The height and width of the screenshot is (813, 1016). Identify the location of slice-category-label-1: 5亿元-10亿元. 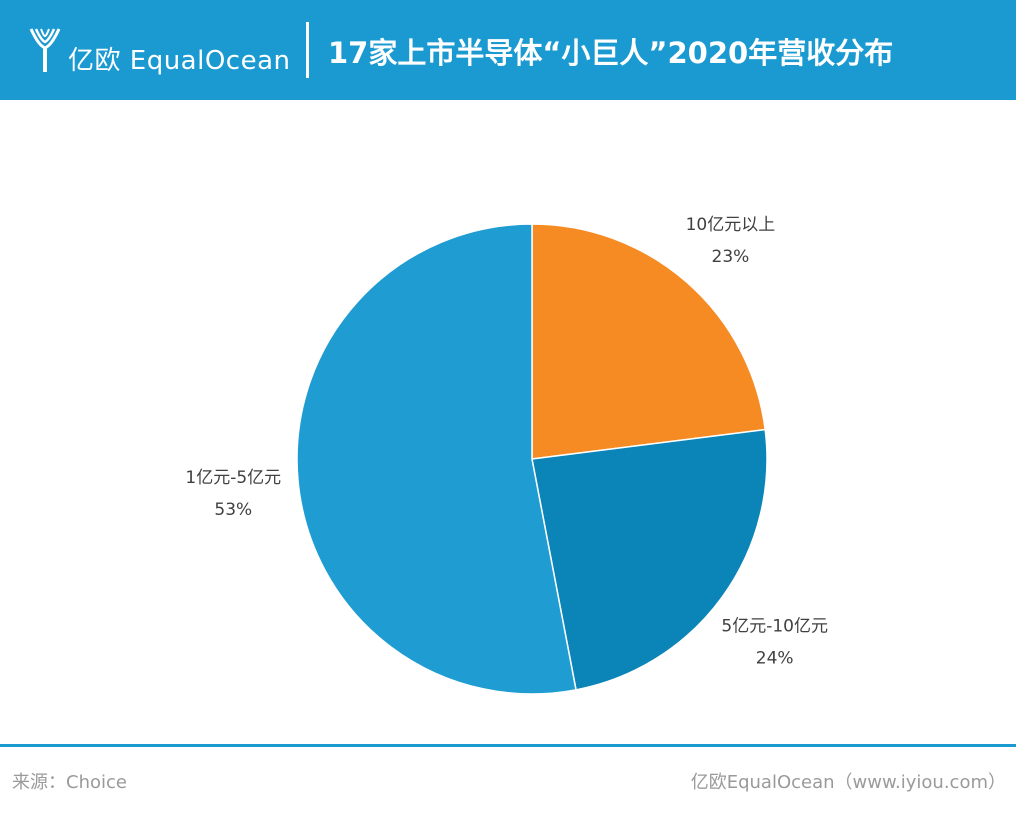
(774, 626).